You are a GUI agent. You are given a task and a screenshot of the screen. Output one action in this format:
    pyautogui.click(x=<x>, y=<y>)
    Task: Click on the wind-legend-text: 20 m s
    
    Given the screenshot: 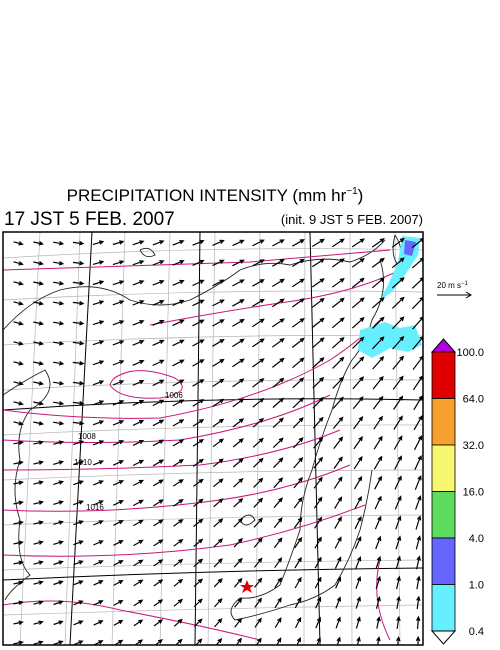 What is the action you would take?
    pyautogui.click(x=449, y=285)
    